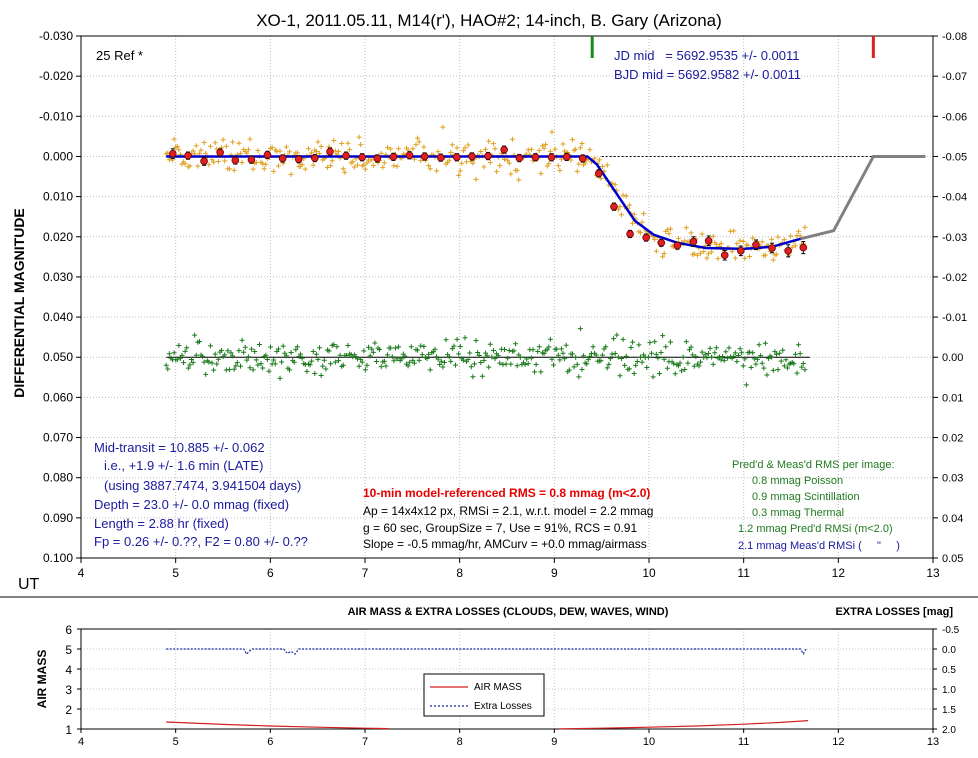 The image size is (978, 758). Describe the element at coordinates (29, 584) in the screenshot. I see `x-axis-label: UT` at that location.